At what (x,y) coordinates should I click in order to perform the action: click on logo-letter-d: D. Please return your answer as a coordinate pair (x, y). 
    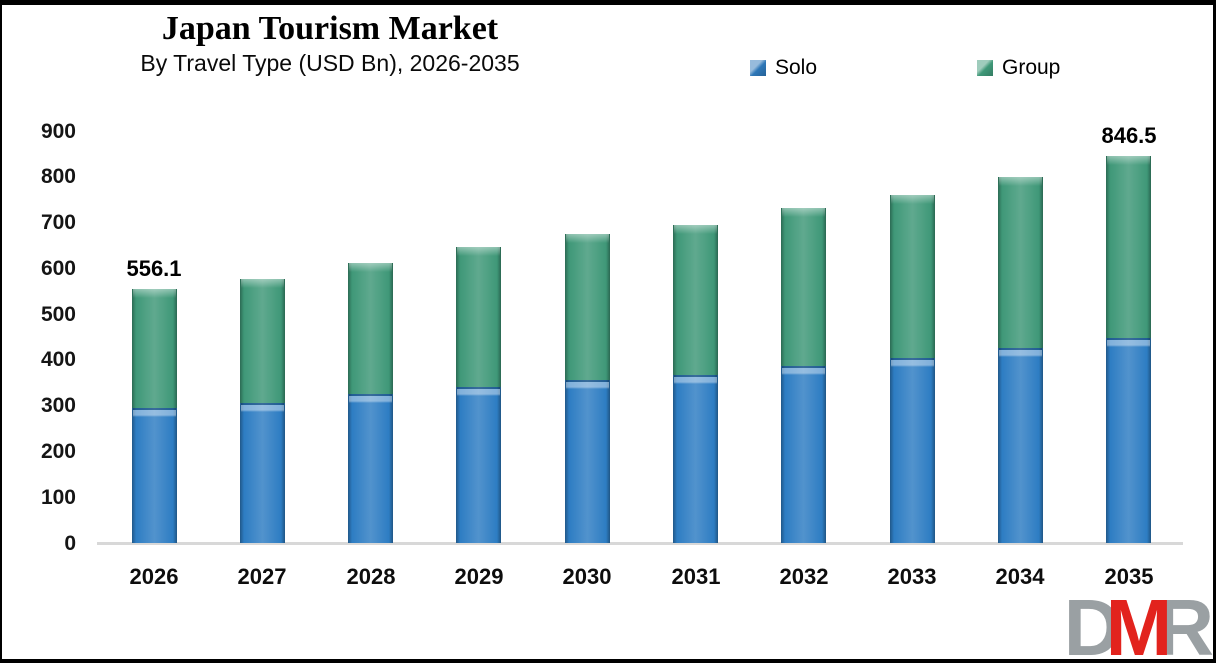
    Looking at the image, I should click on (1092, 623).